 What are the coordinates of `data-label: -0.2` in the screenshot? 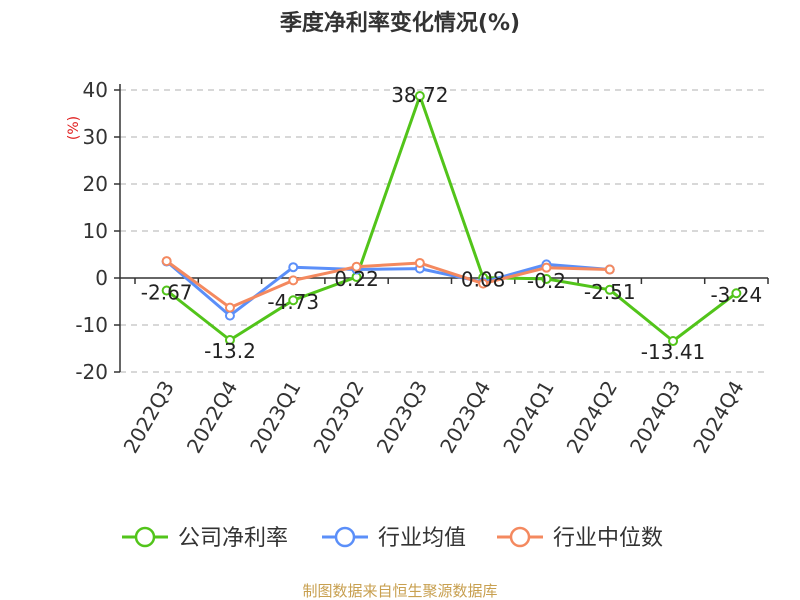 It's located at (546, 281).